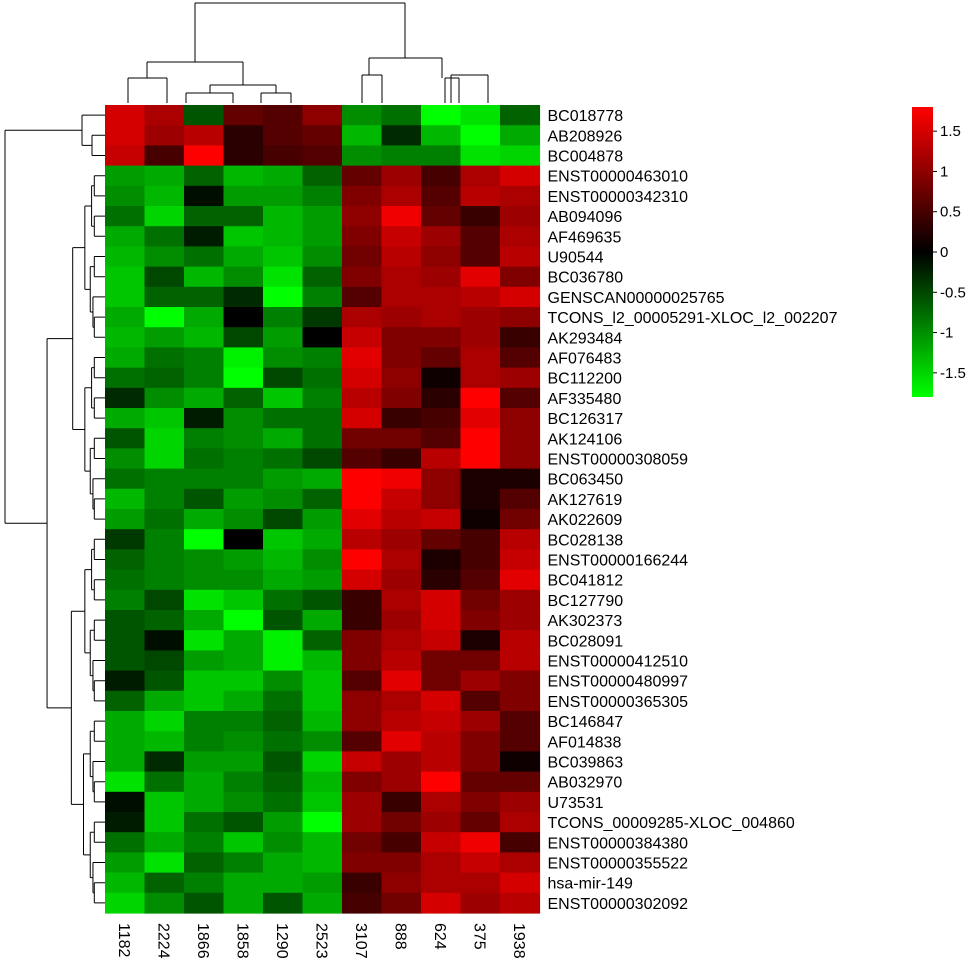 This screenshot has height=980, width=980. What do you see at coordinates (399, 936) in the screenshot?
I see `column-label: 888` at bounding box center [399, 936].